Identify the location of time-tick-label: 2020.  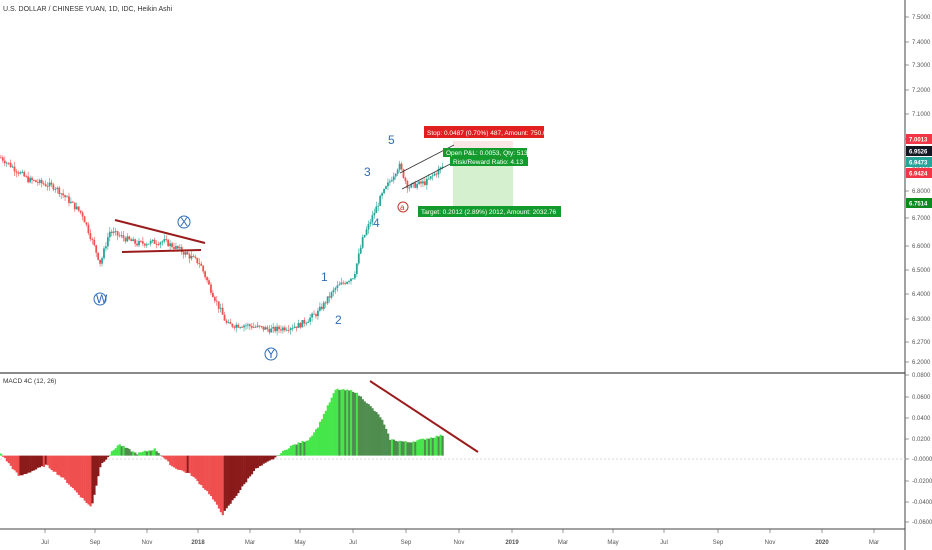
(822, 543).